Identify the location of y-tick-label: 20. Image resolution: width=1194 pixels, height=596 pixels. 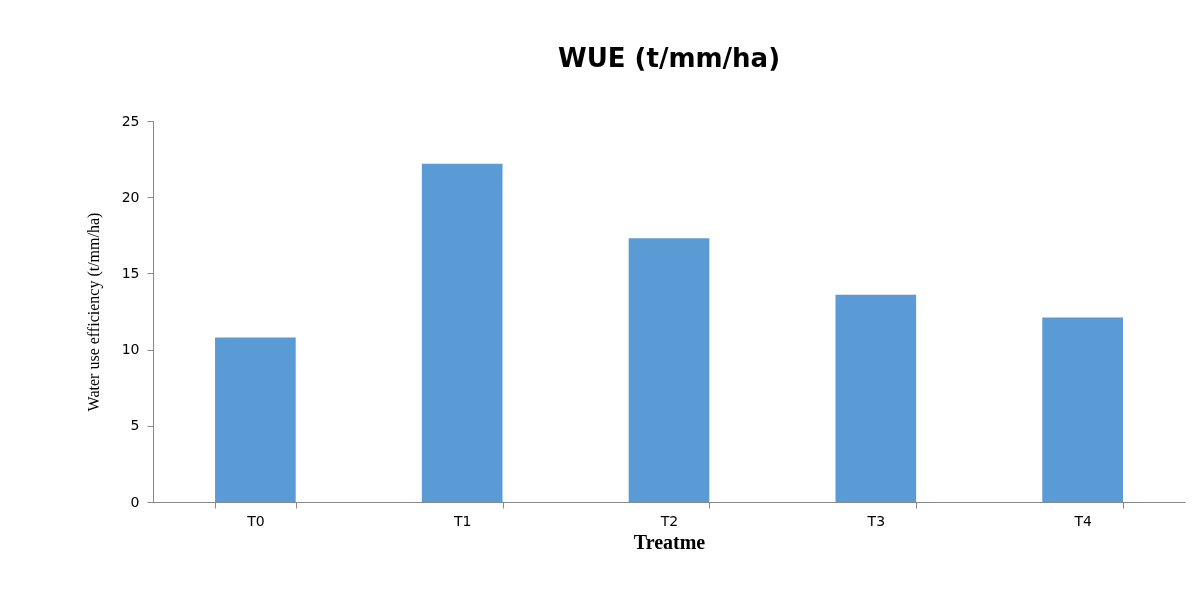
(130, 196).